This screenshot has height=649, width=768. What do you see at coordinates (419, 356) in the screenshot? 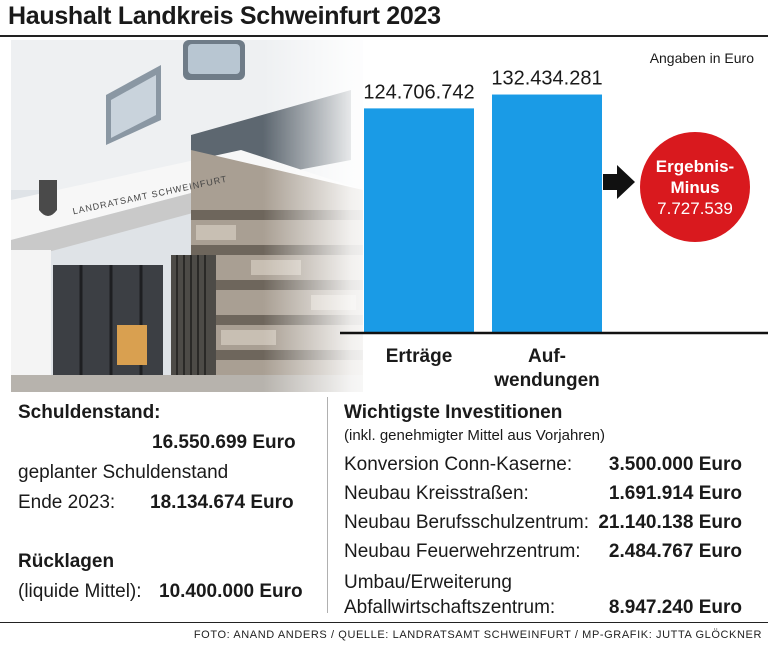
I see `category-label: Erträge` at bounding box center [419, 356].